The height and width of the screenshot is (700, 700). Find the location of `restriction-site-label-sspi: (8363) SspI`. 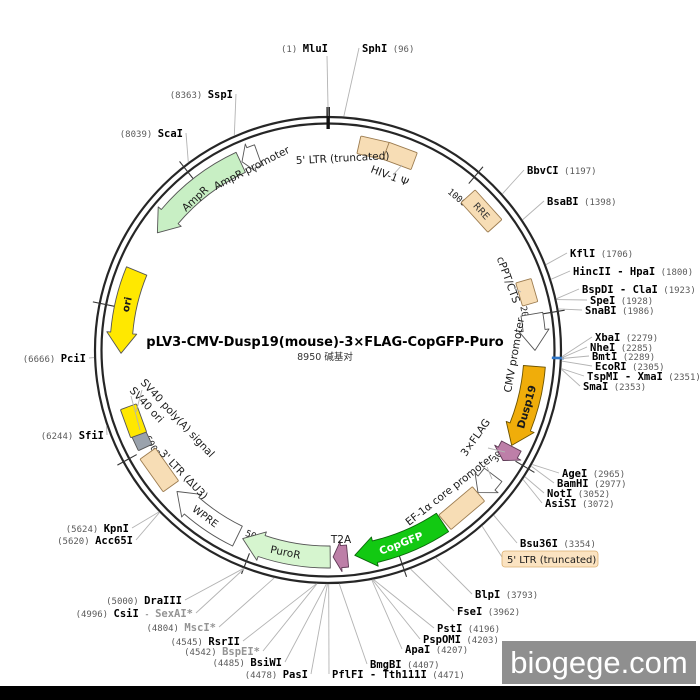

restriction-site-label-sspi: (8363) SspI is located at coordinates (201, 95).